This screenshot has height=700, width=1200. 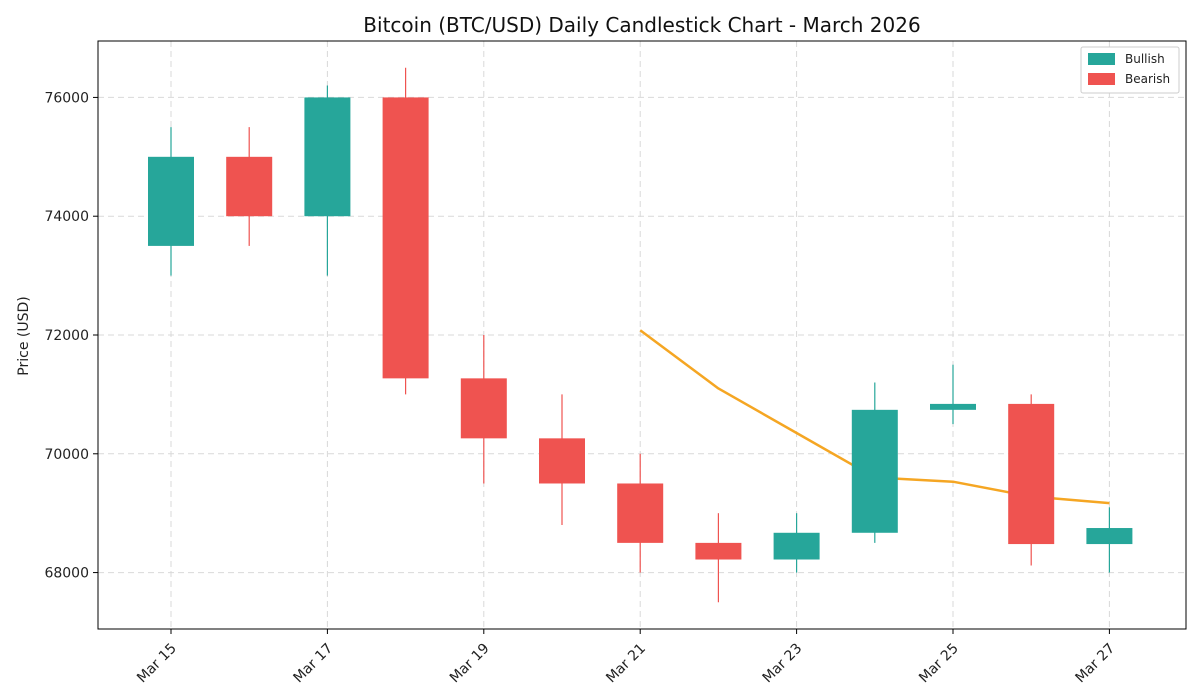 What do you see at coordinates (157, 664) in the screenshot?
I see `x-tick-label: Mar 15` at bounding box center [157, 664].